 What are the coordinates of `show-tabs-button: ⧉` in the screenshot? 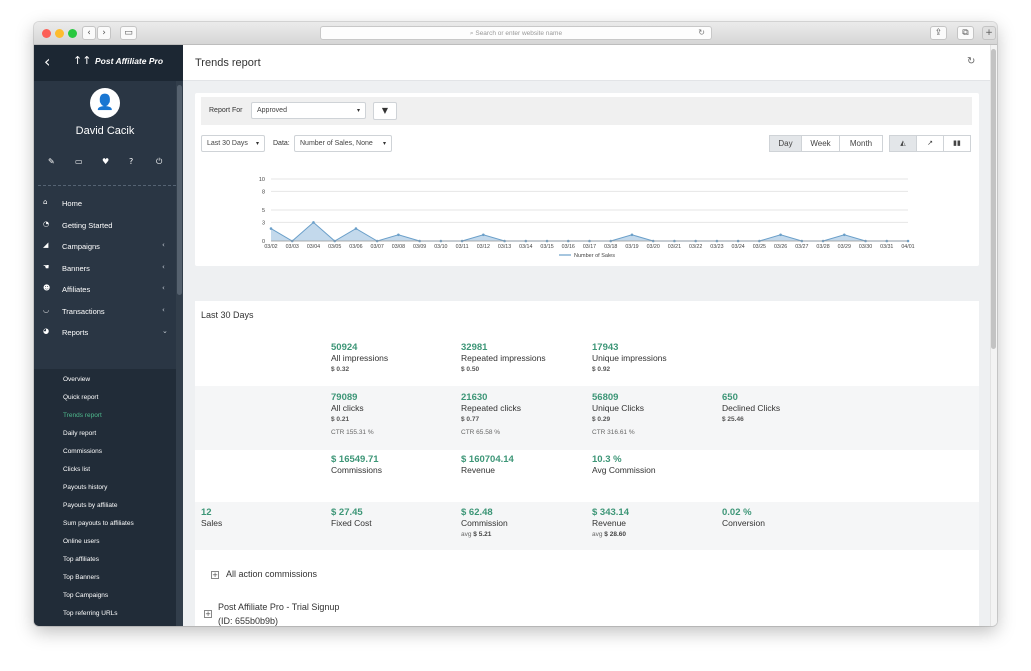 It's located at (965, 33).